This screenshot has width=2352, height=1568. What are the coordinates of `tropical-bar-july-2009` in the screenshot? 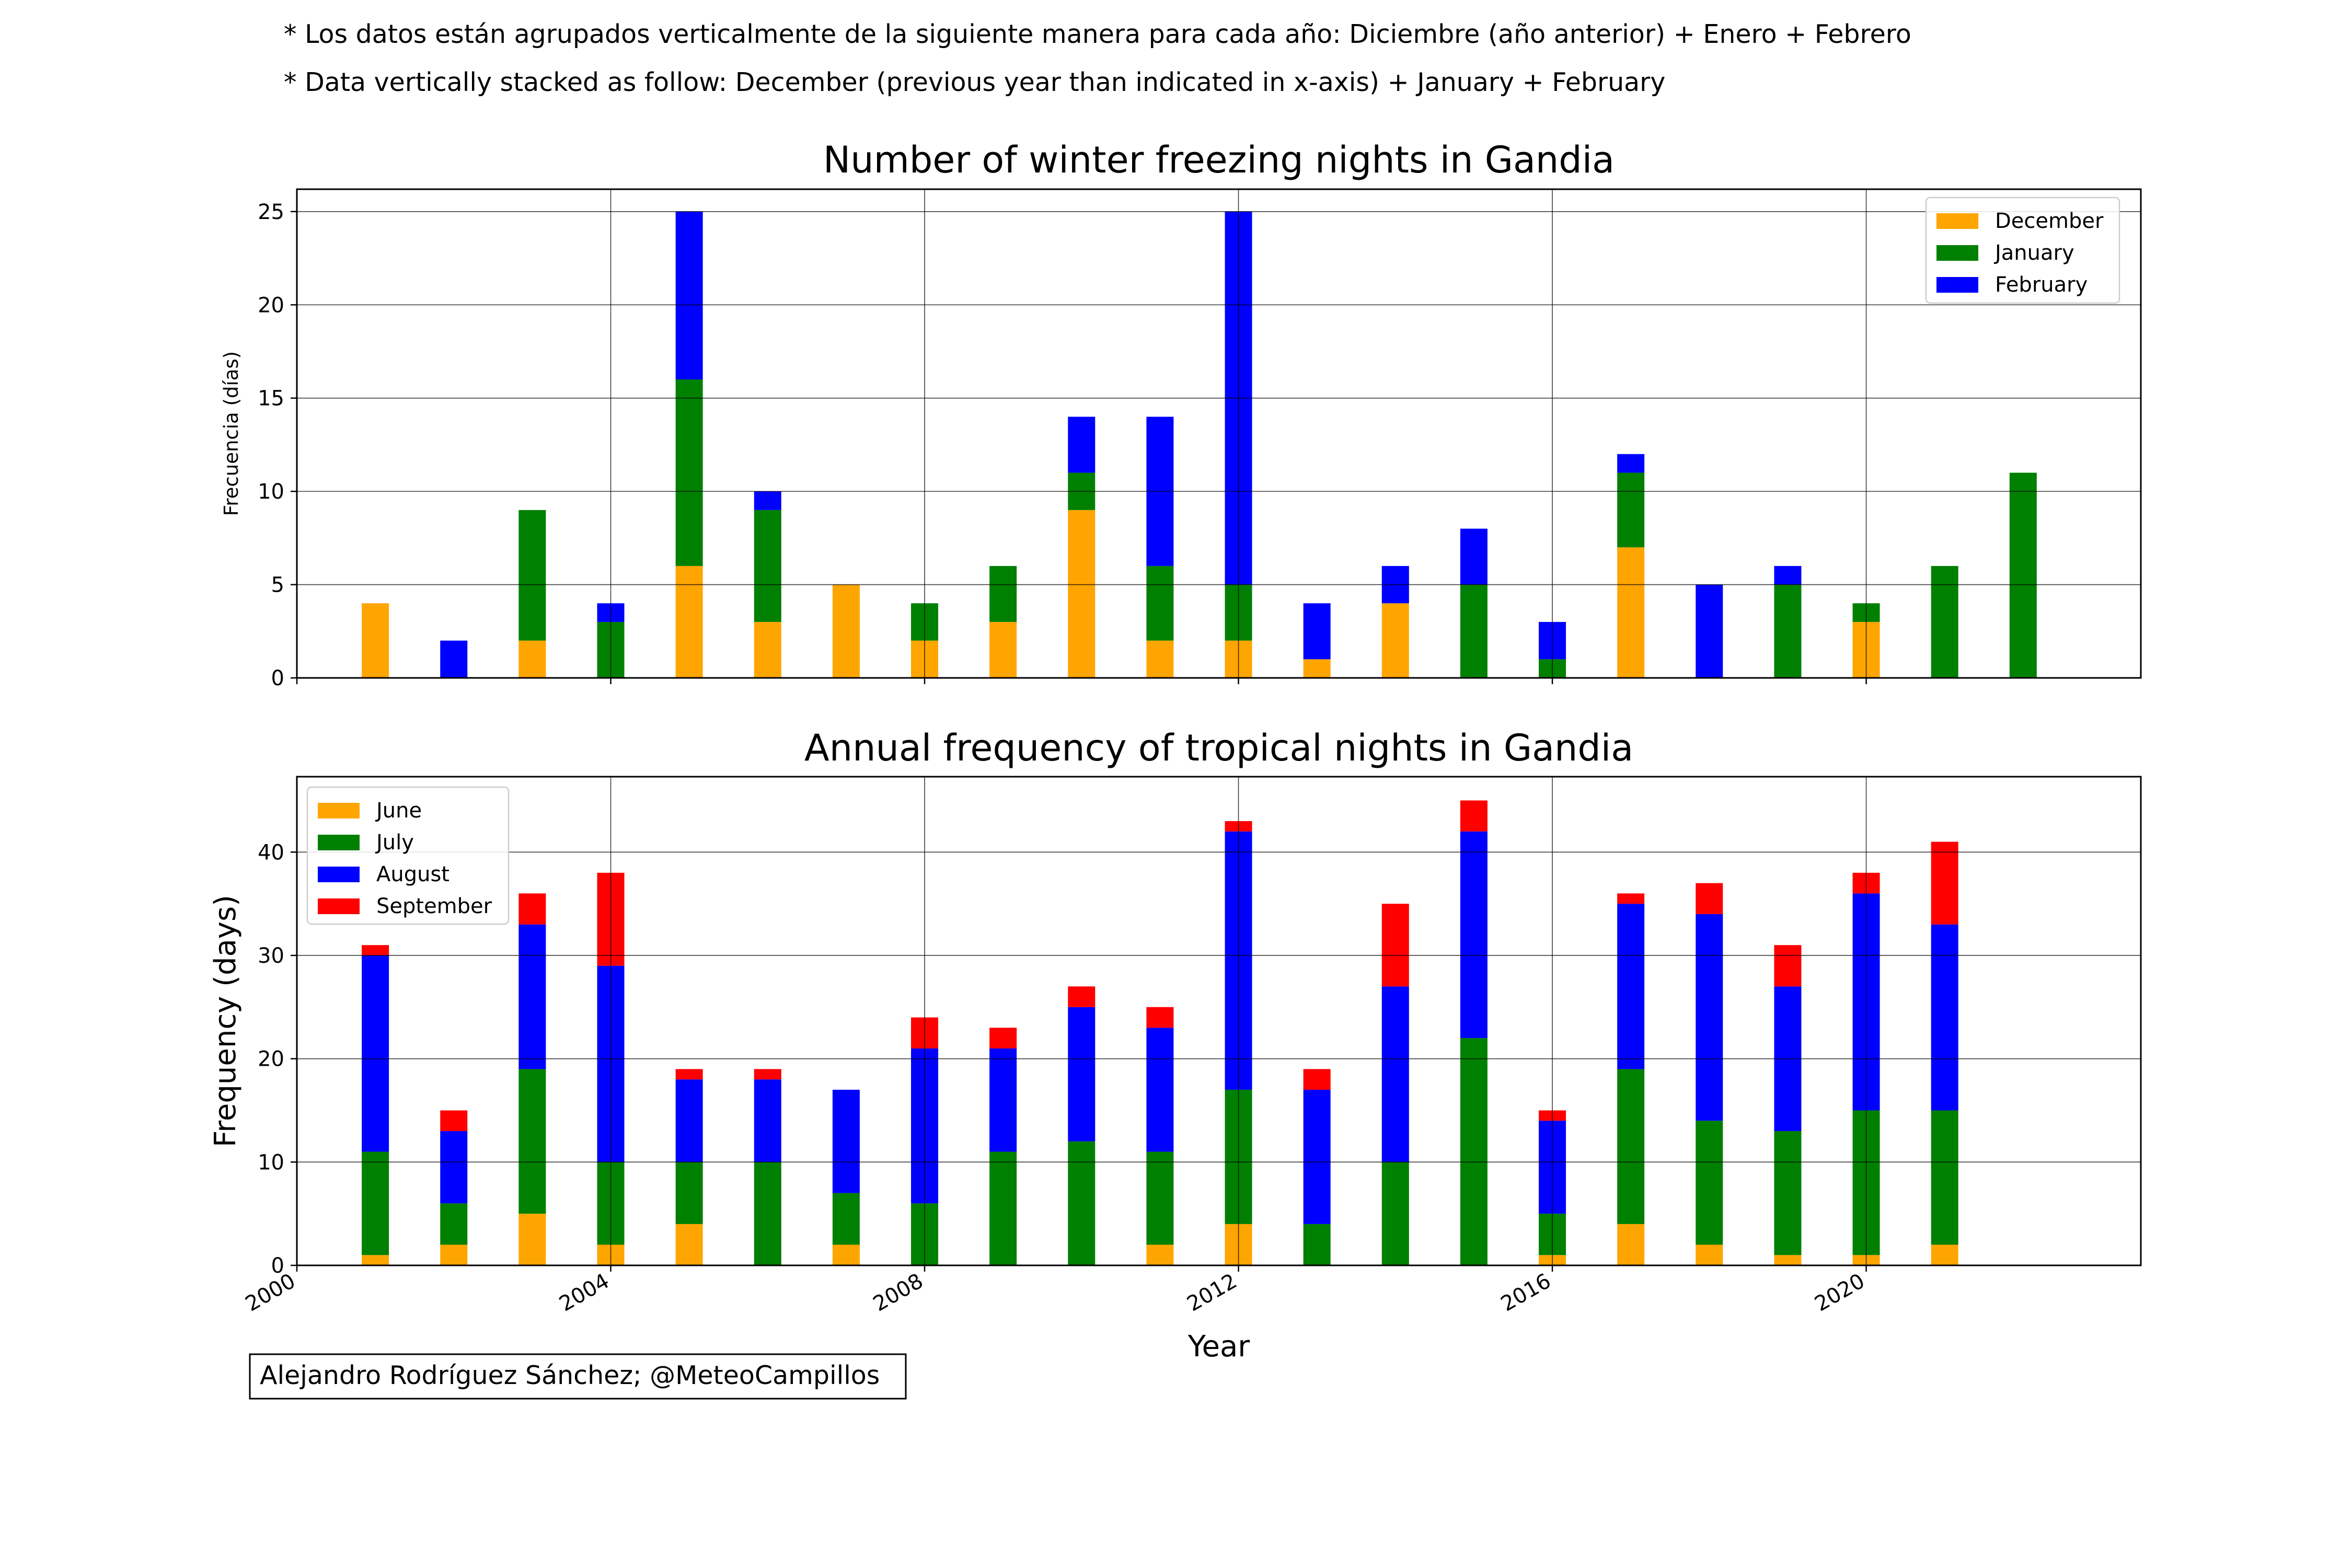 It's located at (1003, 1208).